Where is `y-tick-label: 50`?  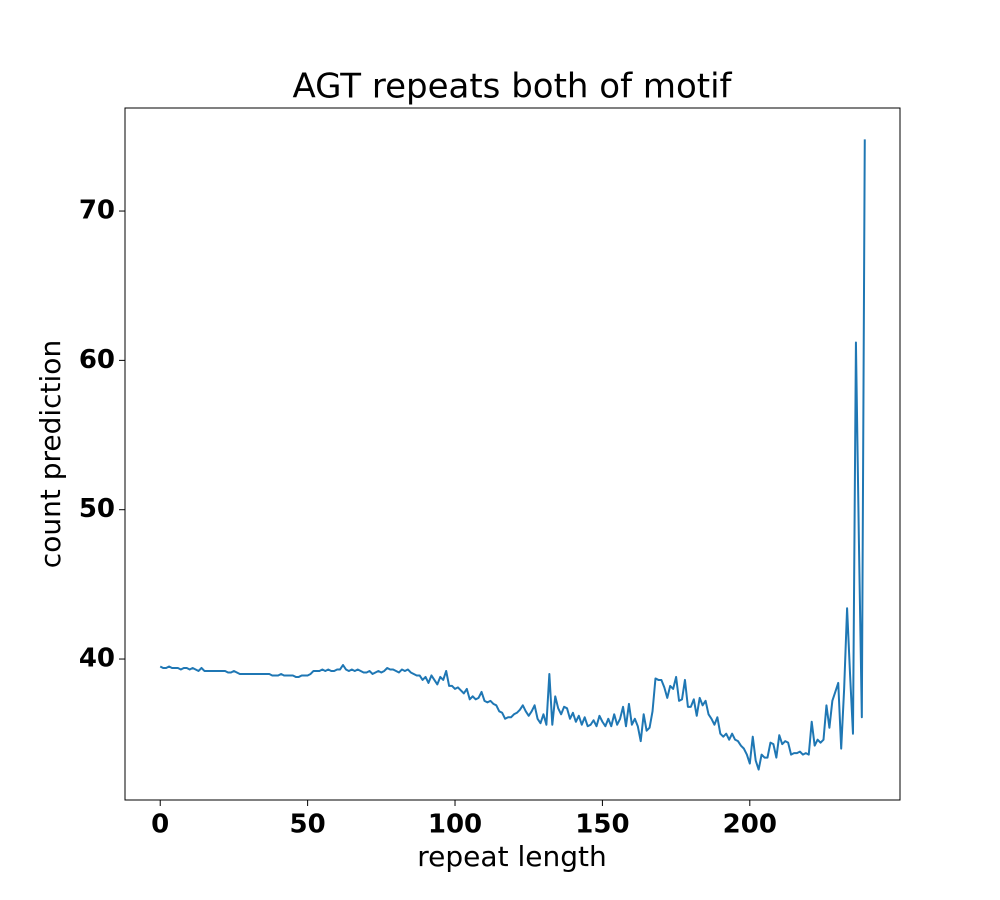 y-tick-label: 50 is located at coordinates (97, 509).